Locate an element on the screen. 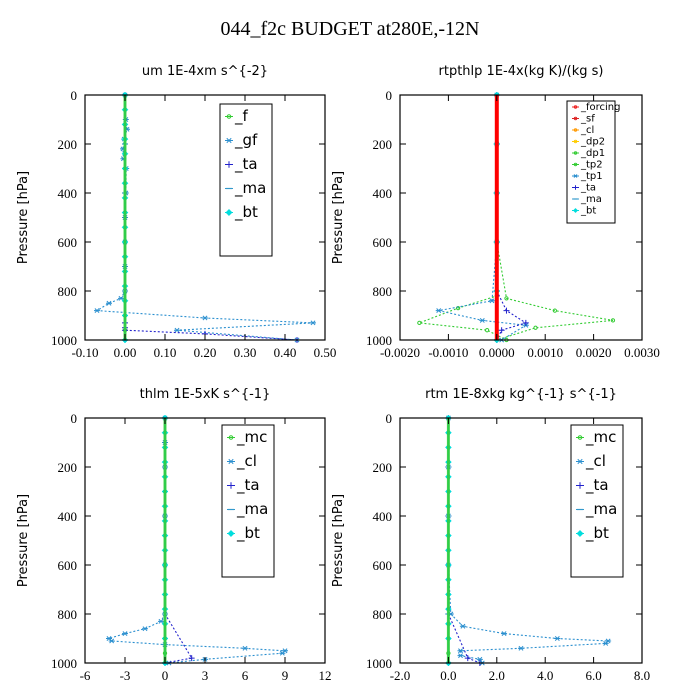  x-tick-label: 0.00 is located at coordinates (125, 352).